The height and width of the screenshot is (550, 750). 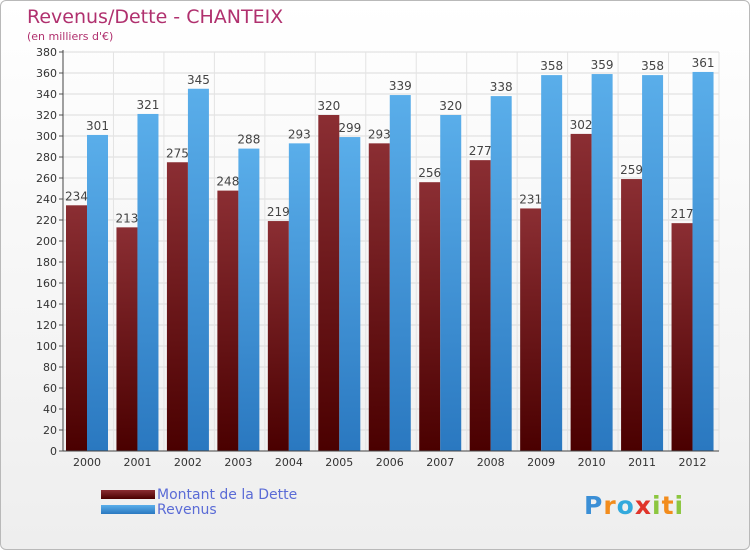 I want to click on y-tick-label: 60, so click(x=50, y=388).